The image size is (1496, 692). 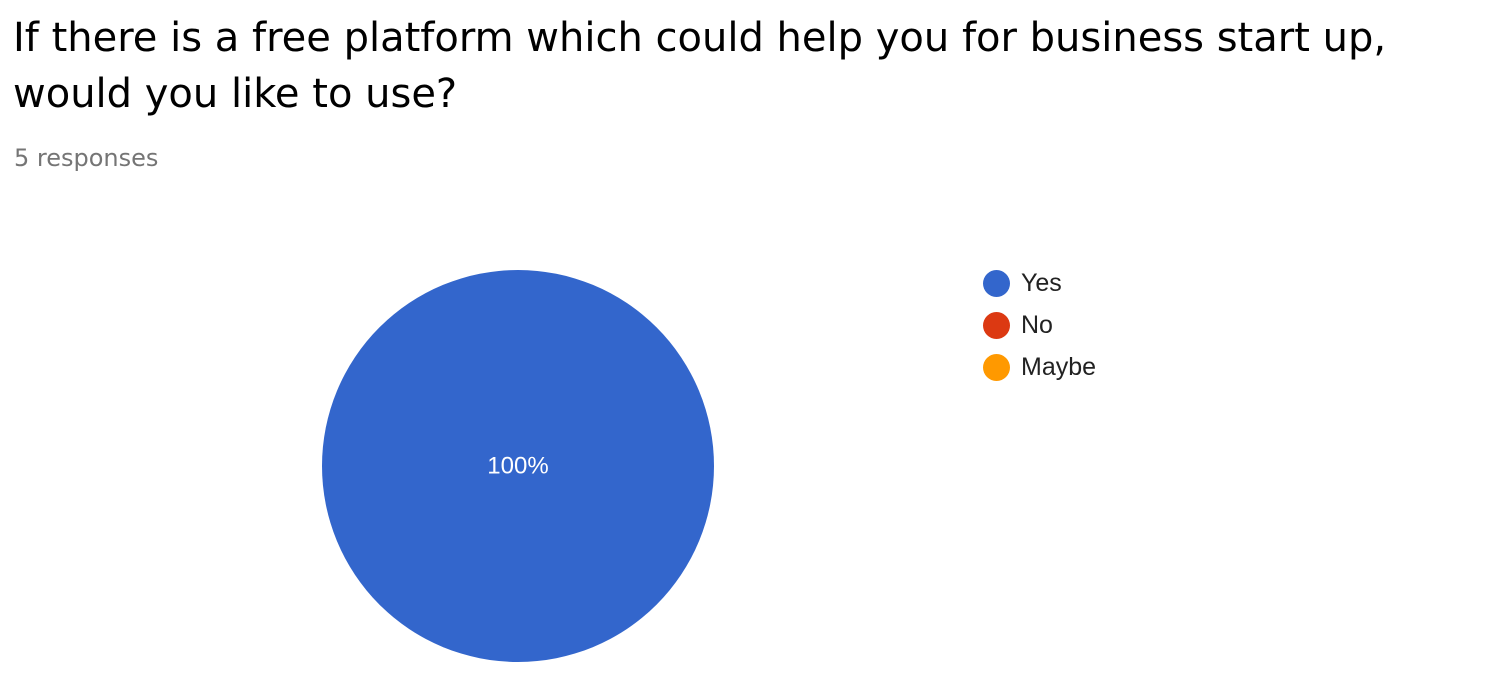 I want to click on legend-item-yes: Yes, so click(x=1039, y=283).